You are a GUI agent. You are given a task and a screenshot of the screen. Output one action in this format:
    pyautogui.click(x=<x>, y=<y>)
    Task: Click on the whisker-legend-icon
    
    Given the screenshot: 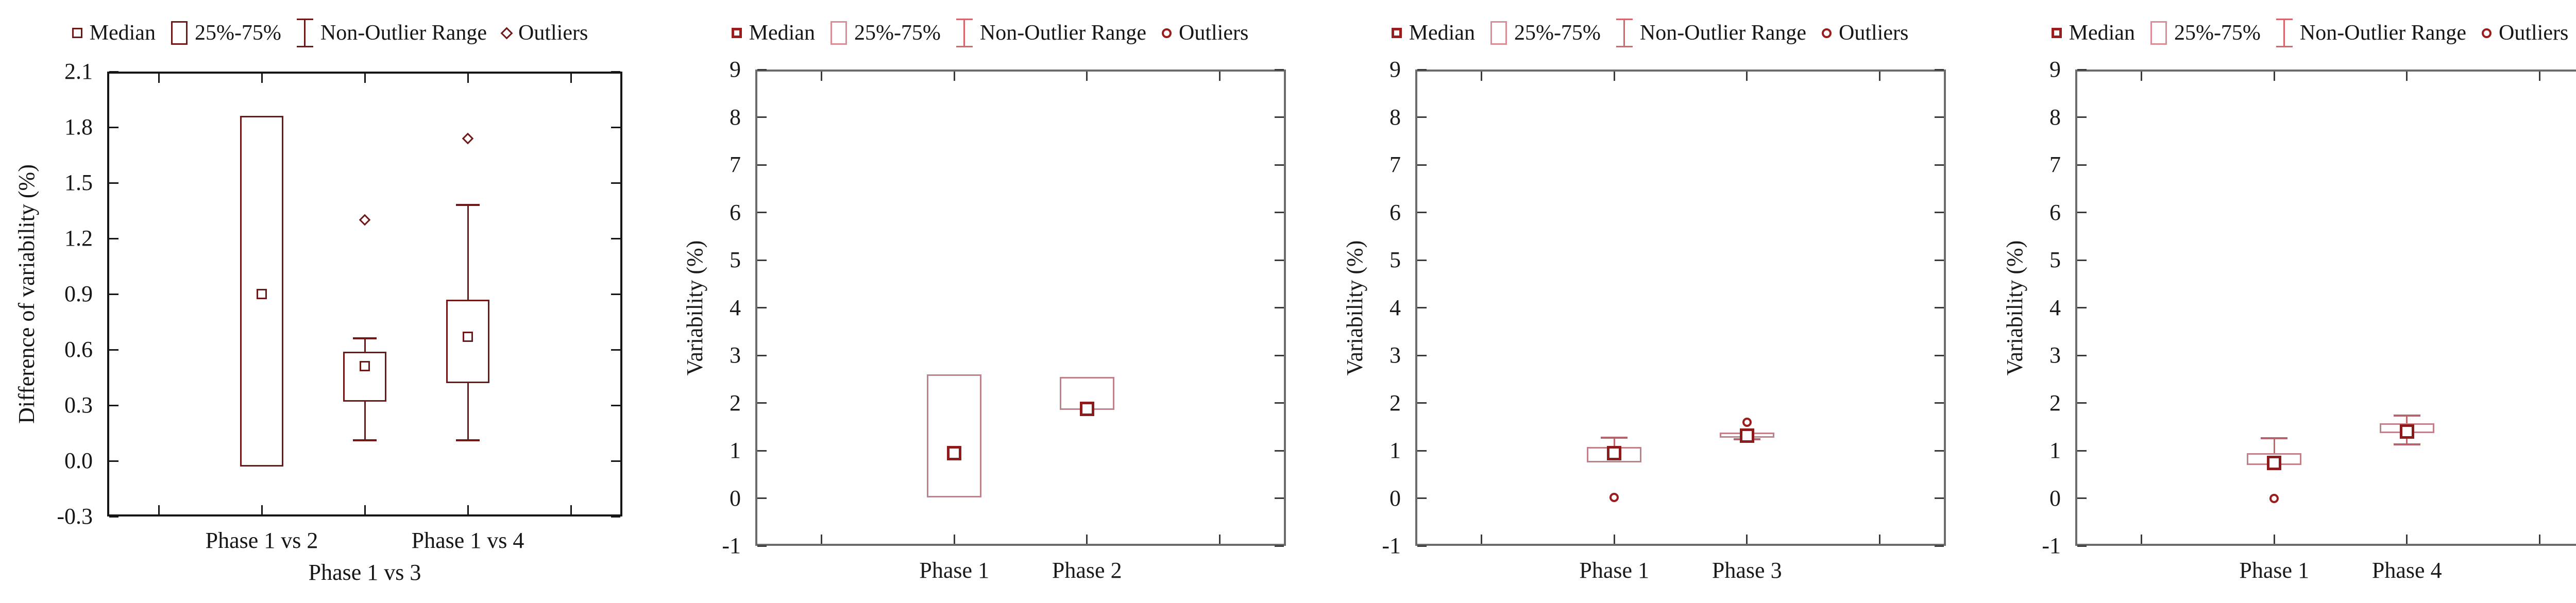 What is the action you would take?
    pyautogui.click(x=965, y=33)
    